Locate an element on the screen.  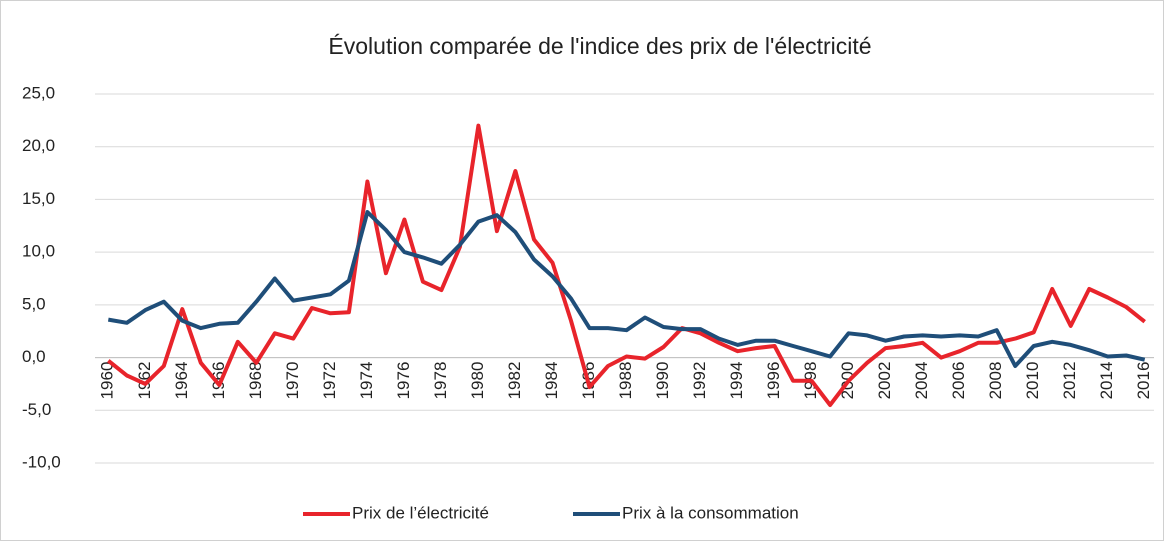
x-tick-label: 2006 is located at coordinates (958, 381).